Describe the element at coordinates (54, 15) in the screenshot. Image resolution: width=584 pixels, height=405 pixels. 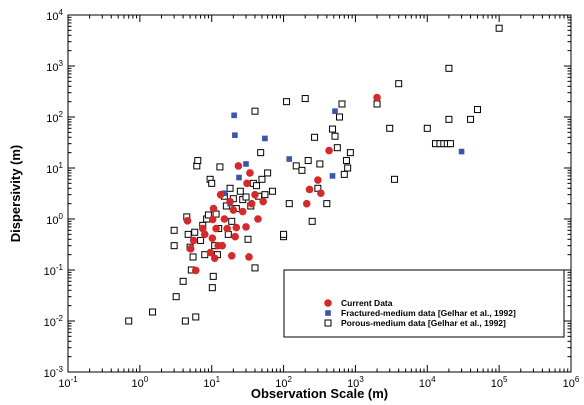
I see `y-tick-label: 10⁴` at that location.